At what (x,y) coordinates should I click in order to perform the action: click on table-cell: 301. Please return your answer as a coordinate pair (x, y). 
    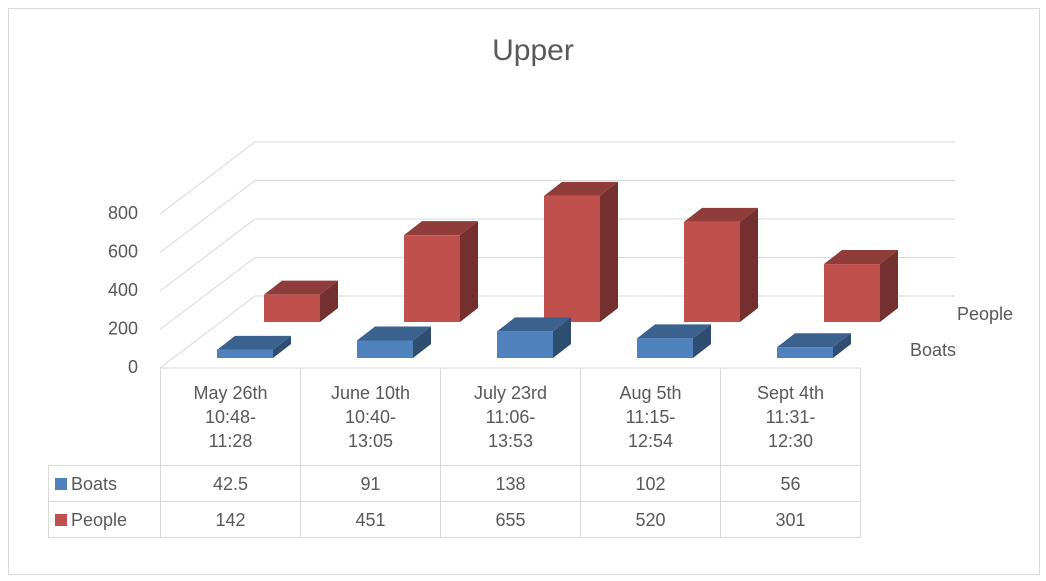
    Looking at the image, I should click on (790, 519).